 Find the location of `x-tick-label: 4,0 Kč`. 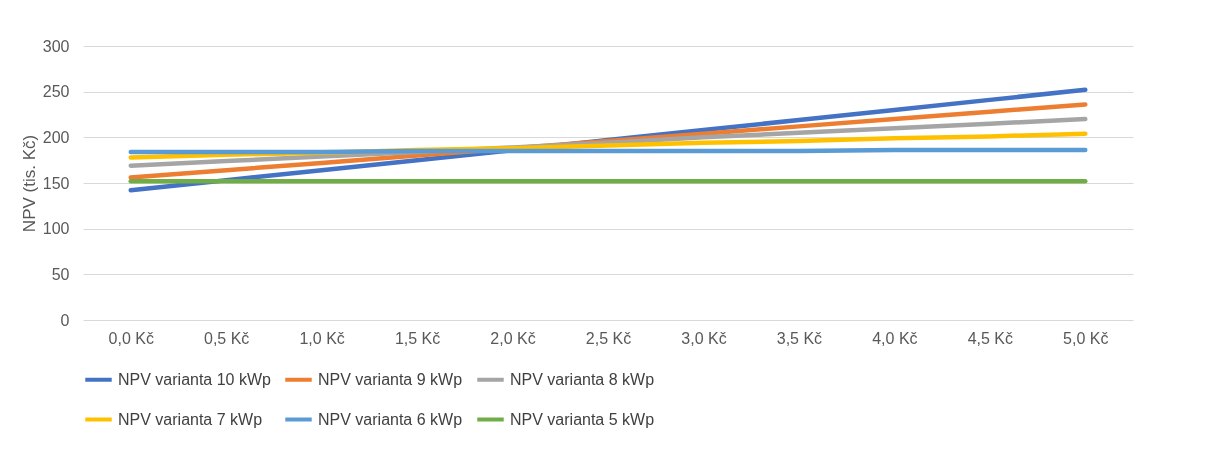

x-tick-label: 4,0 Kč is located at coordinates (895, 338).